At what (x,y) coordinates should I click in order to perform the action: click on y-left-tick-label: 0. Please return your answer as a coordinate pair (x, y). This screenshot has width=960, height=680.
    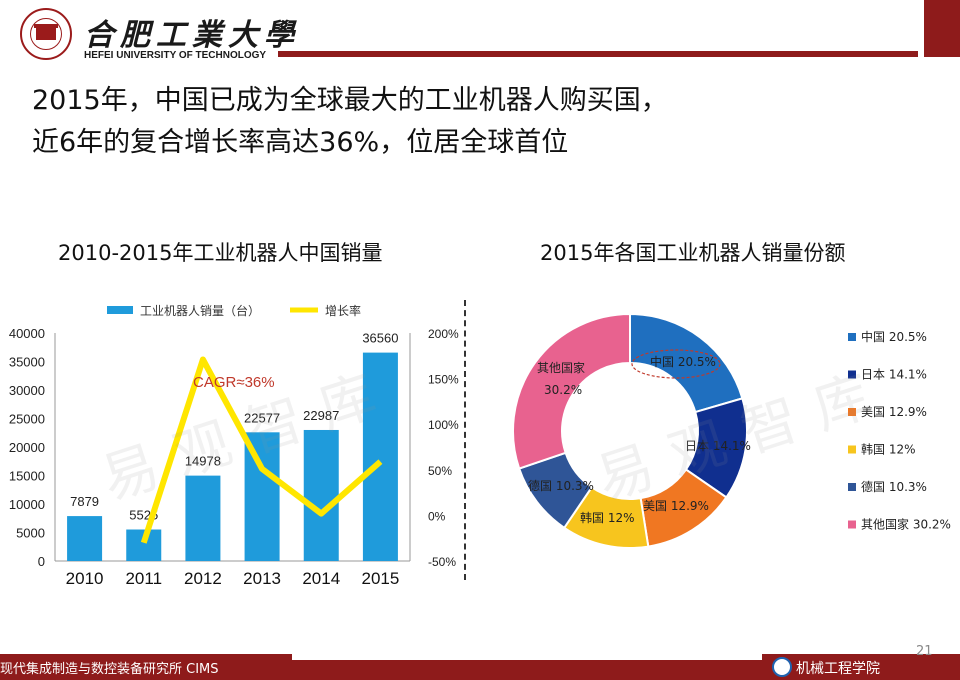
    Looking at the image, I should click on (41, 561).